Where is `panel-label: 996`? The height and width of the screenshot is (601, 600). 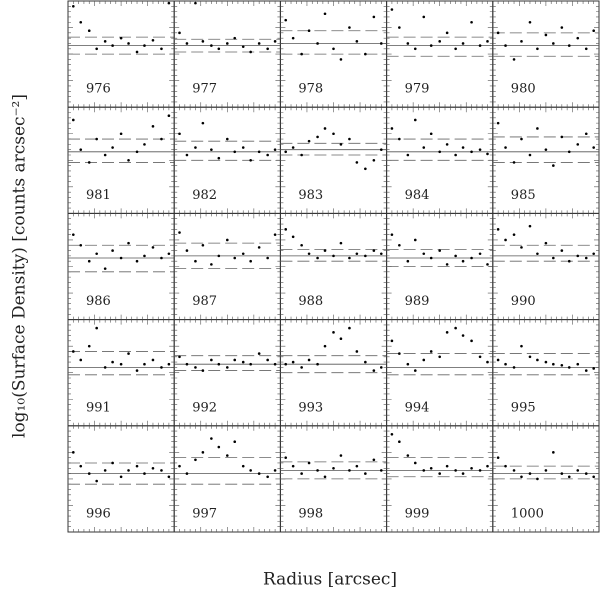 panel-label: 996 is located at coordinates (98, 514).